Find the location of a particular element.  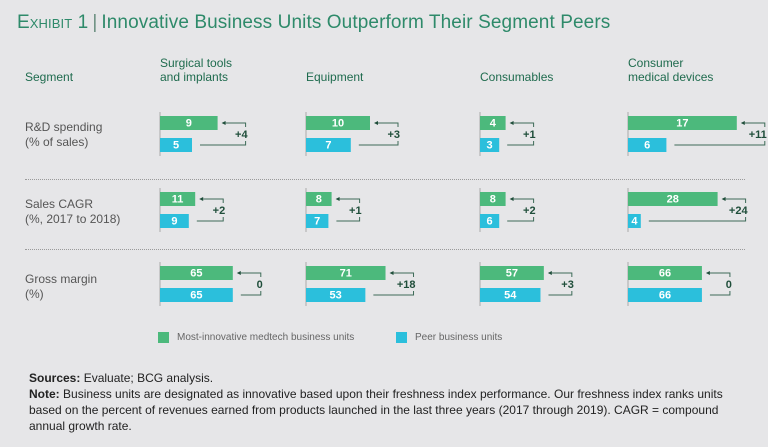

sources-line: Sources: Evaluate; BCG analysis. is located at coordinates (389, 378).